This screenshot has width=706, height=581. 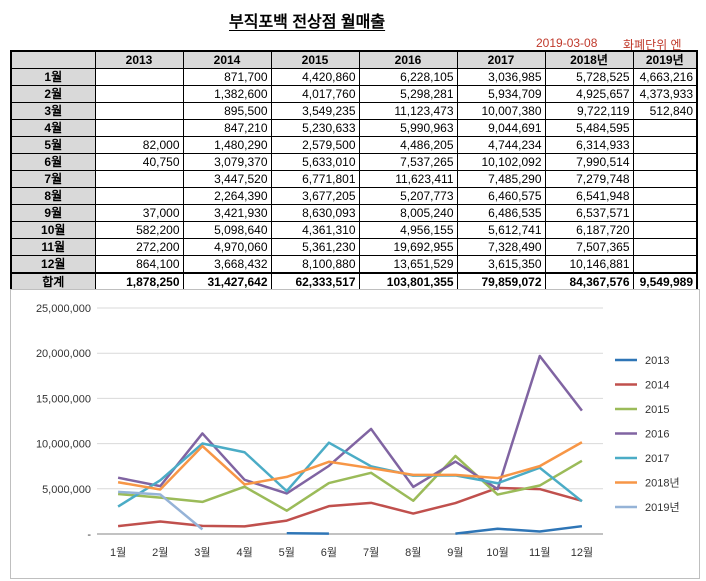 I want to click on table-cell: 7,507,365, so click(x=589, y=247).